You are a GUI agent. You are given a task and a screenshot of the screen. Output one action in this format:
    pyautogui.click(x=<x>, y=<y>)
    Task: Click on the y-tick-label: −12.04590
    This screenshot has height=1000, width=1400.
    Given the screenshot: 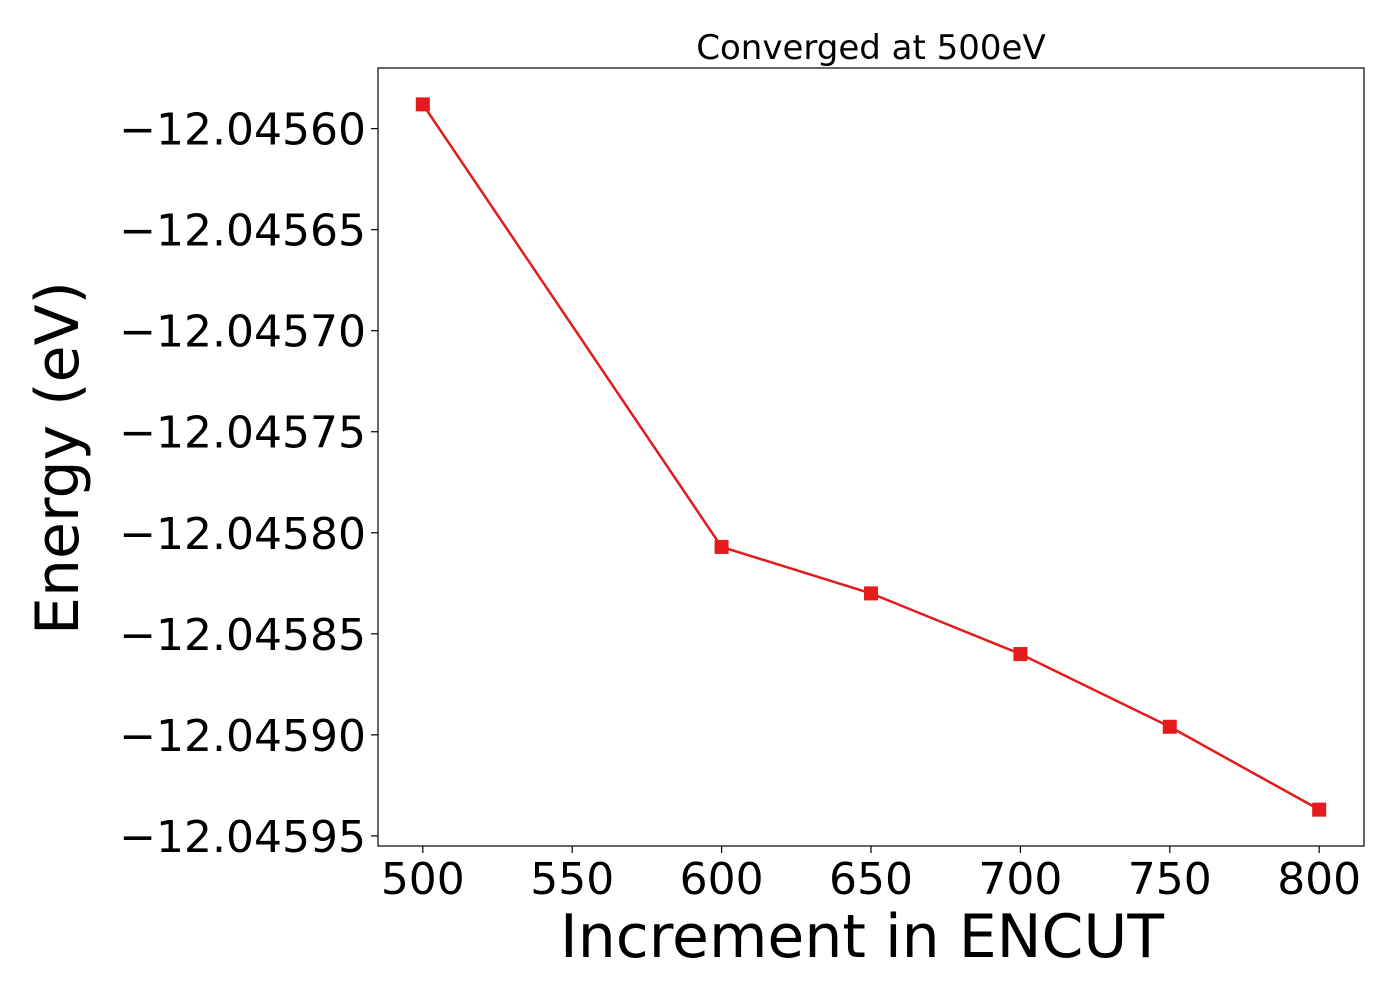 What is the action you would take?
    pyautogui.click(x=242, y=736)
    